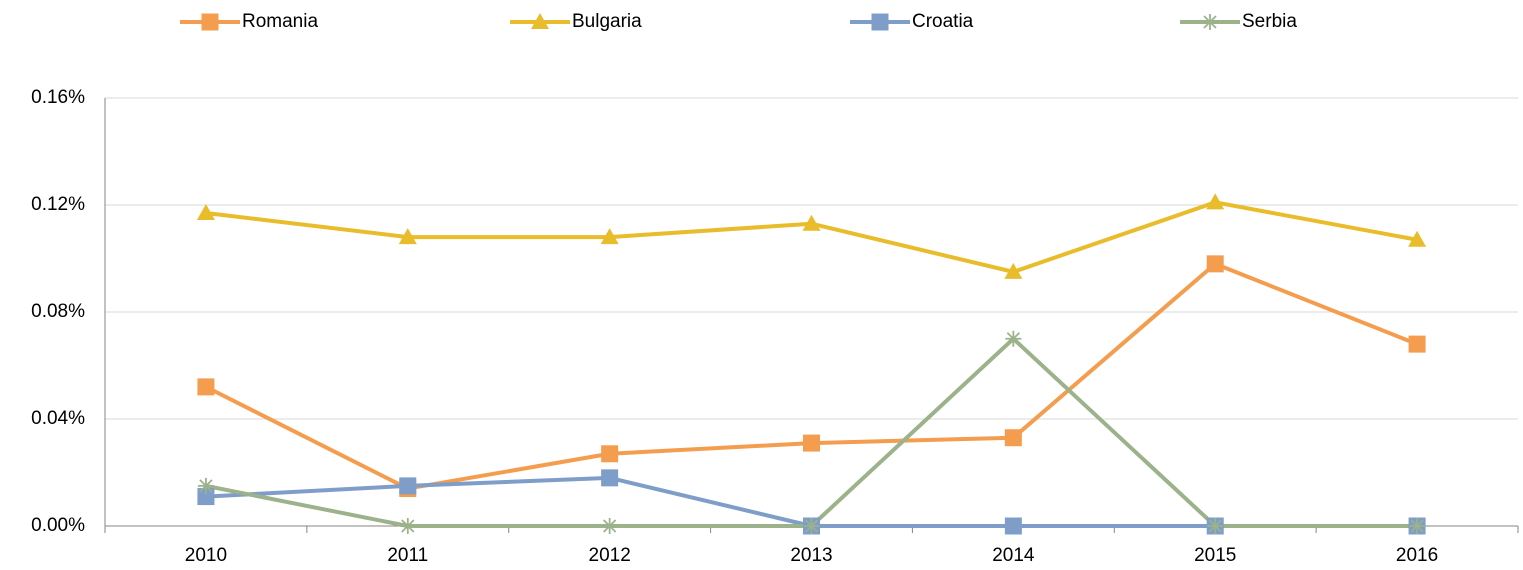 The image size is (1523, 570). I want to click on legend-label: Croatia, so click(943, 21).